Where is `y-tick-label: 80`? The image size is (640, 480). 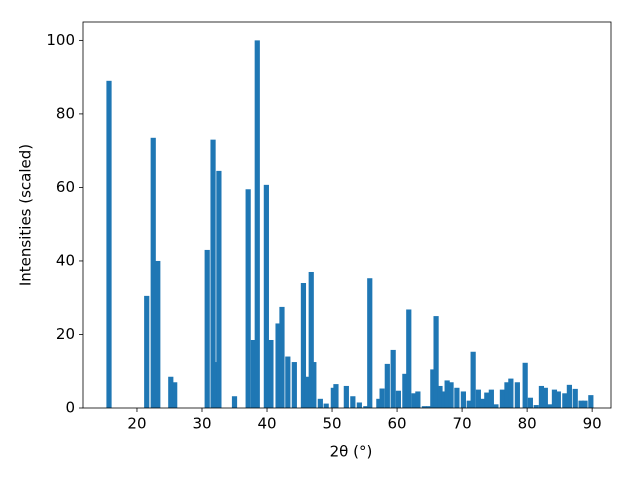
y-tick-label: 80 is located at coordinates (65, 113).